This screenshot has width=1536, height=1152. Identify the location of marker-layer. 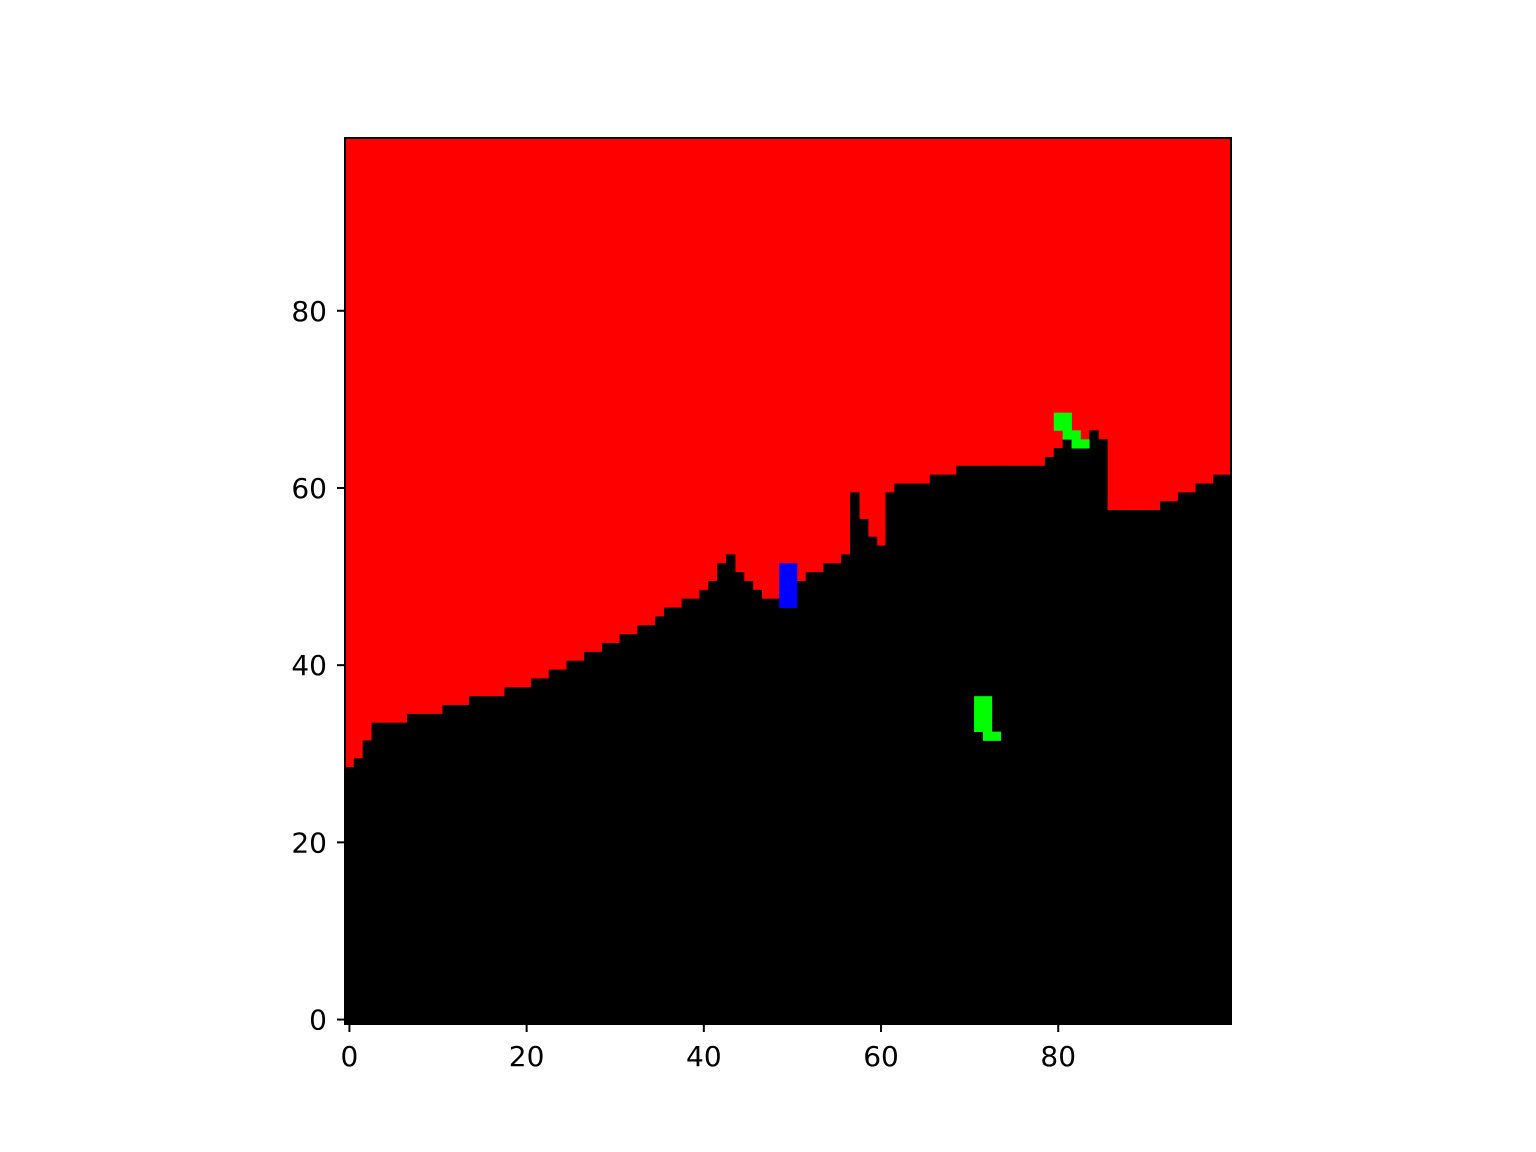
(934, 576).